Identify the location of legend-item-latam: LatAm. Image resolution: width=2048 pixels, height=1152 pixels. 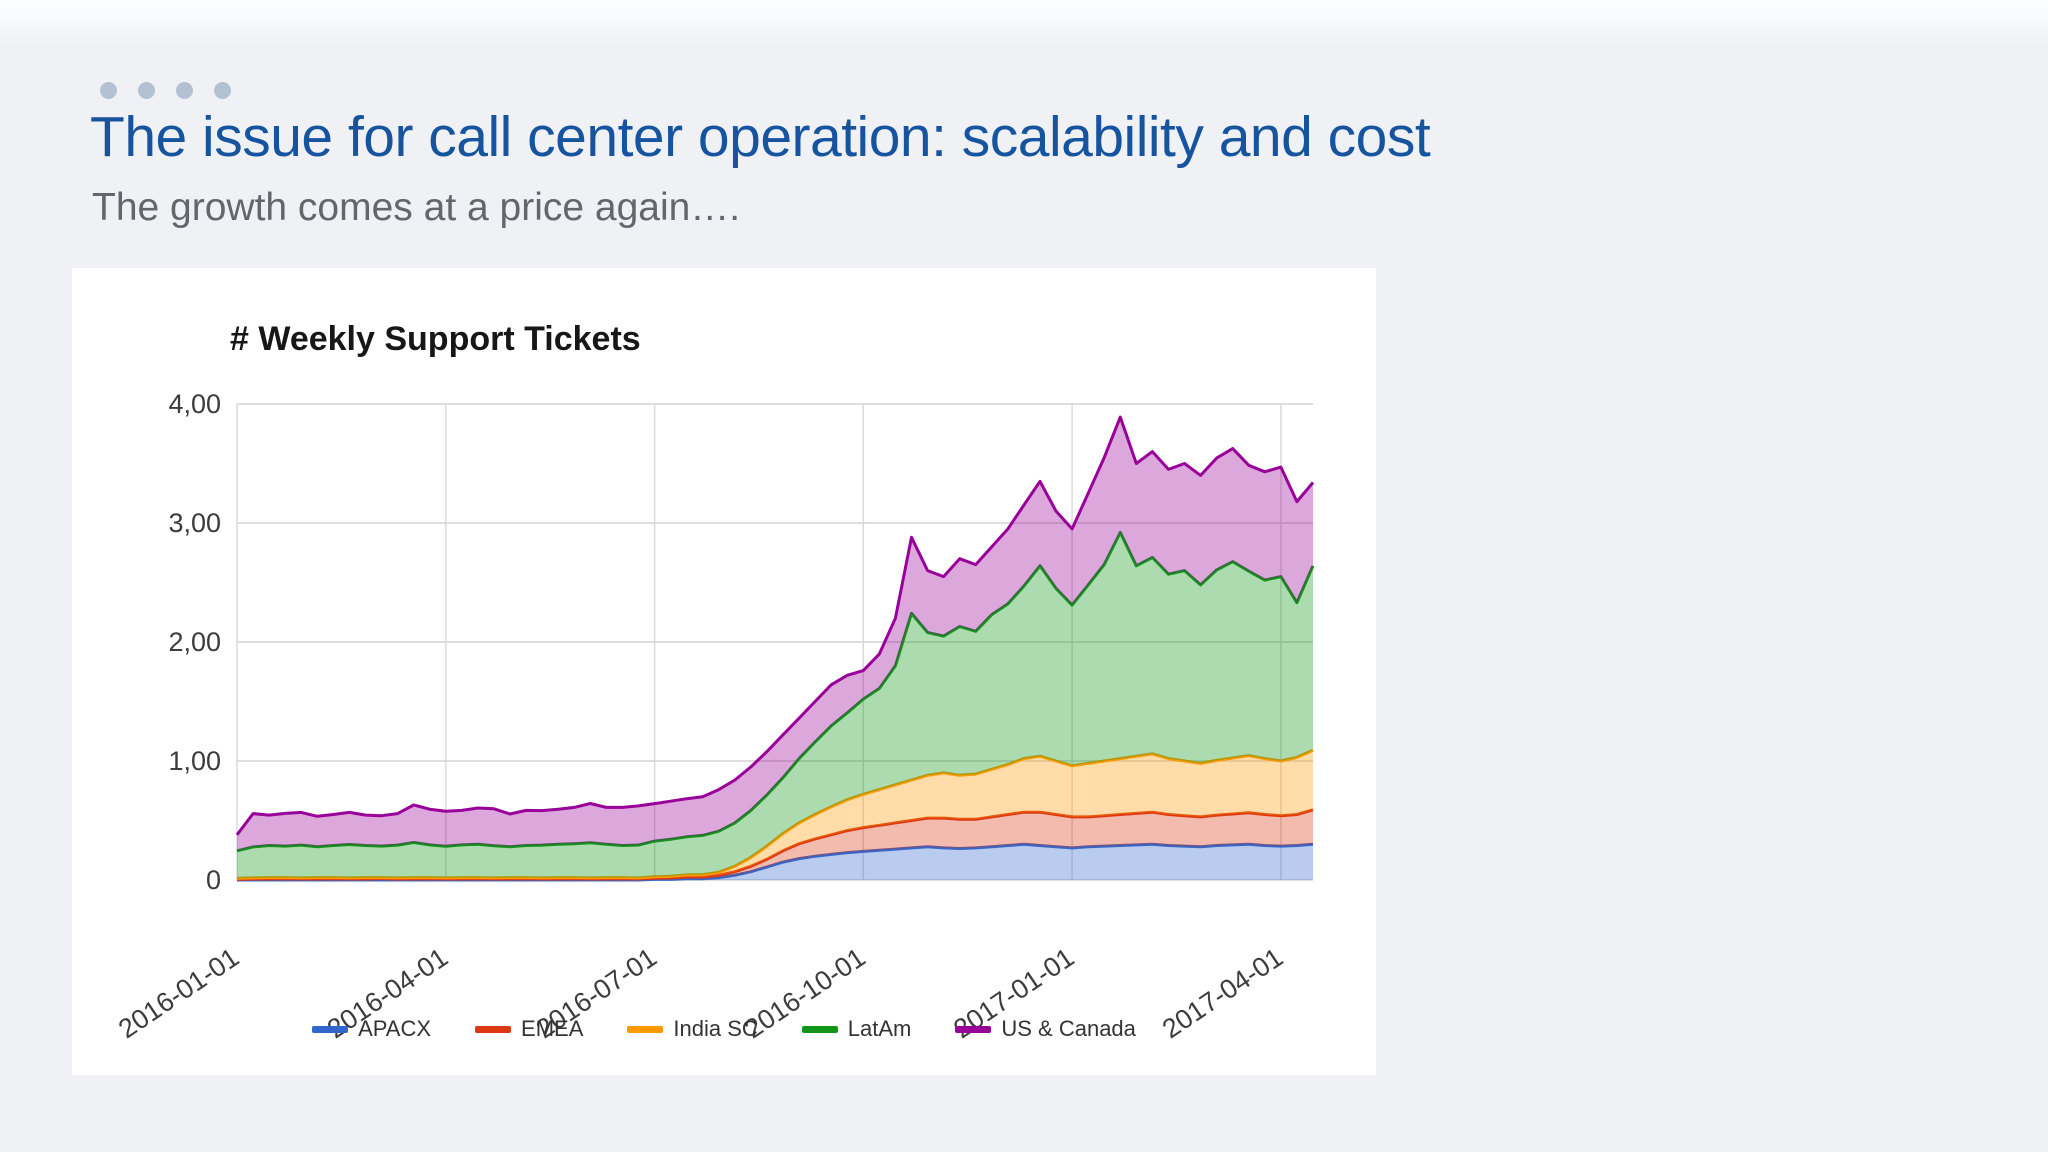
(856, 1029).